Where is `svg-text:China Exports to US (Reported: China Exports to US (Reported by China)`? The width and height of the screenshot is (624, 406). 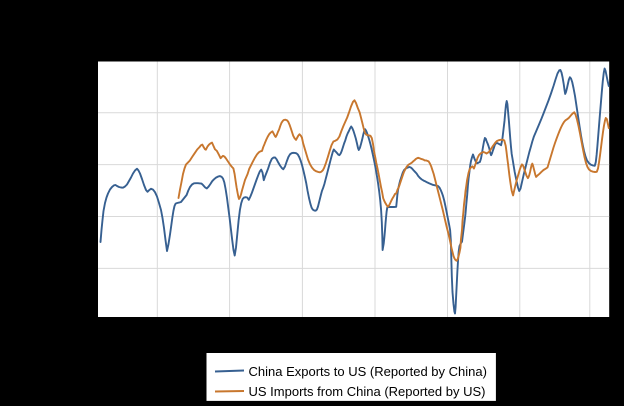
svg-text:China Exports to US (Reported: China Exports to US (Reported by China) is located at coordinates (368, 371).